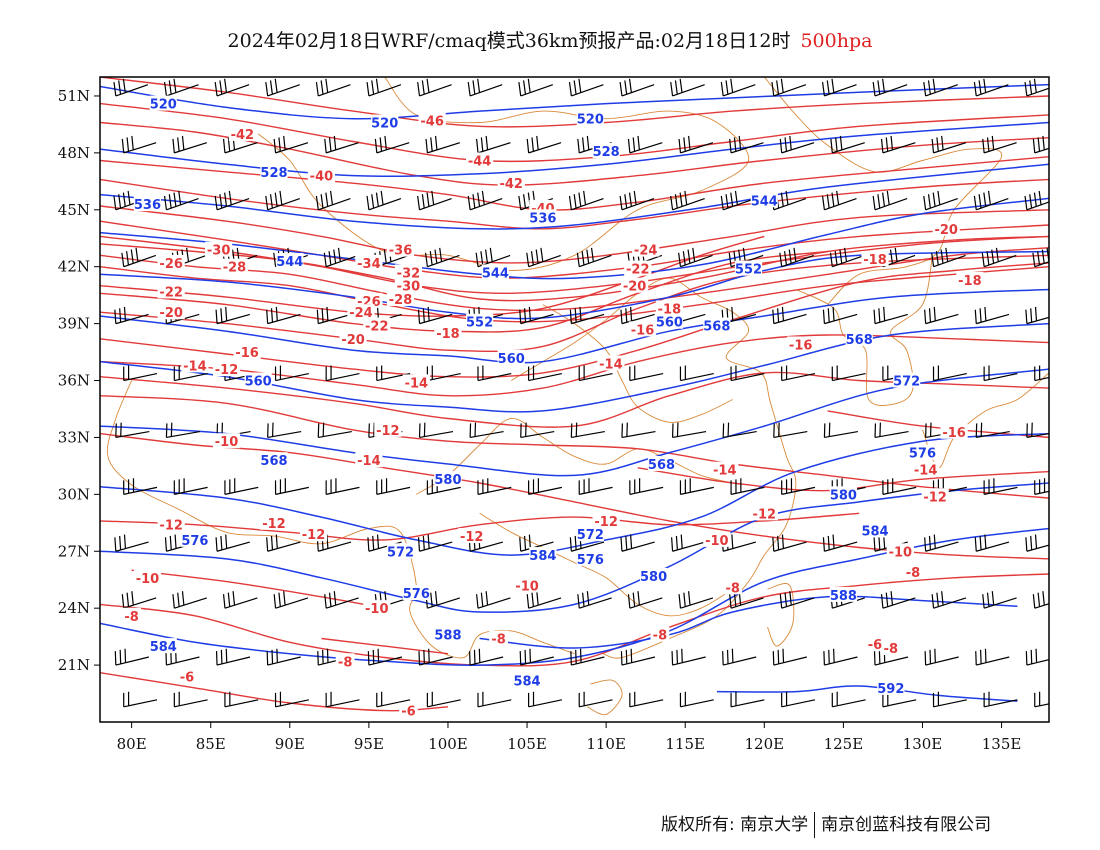 The image size is (1100, 850). I want to click on temperature-contour-label: -10, so click(901, 552).